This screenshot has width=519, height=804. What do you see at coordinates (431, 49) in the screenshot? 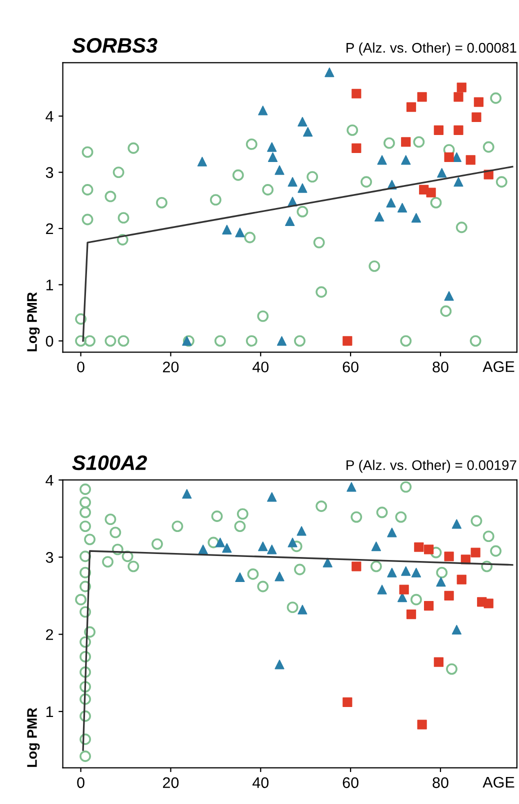
I see `chart-subtitle: P (Alz. vs. Other) = 0.00081` at bounding box center [431, 49].